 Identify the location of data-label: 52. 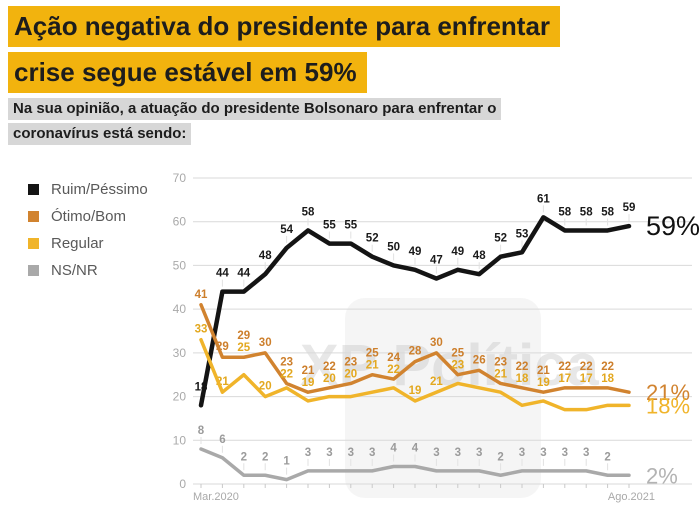
(372, 239).